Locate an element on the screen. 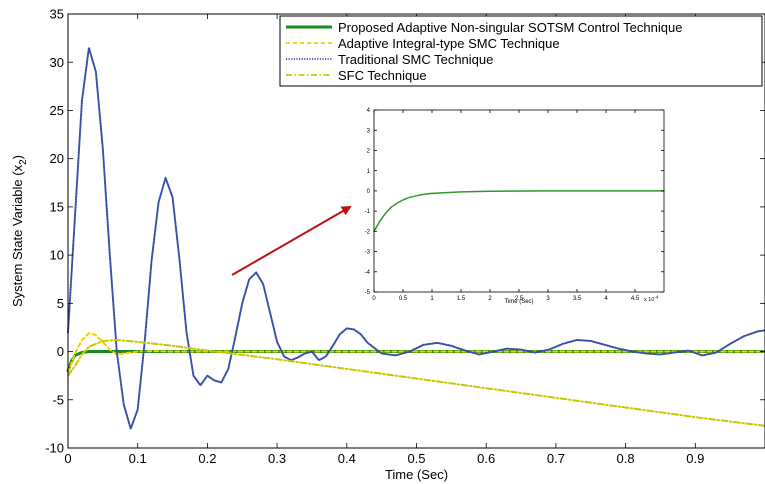  y-tick-label: -2 is located at coordinates (368, 232).